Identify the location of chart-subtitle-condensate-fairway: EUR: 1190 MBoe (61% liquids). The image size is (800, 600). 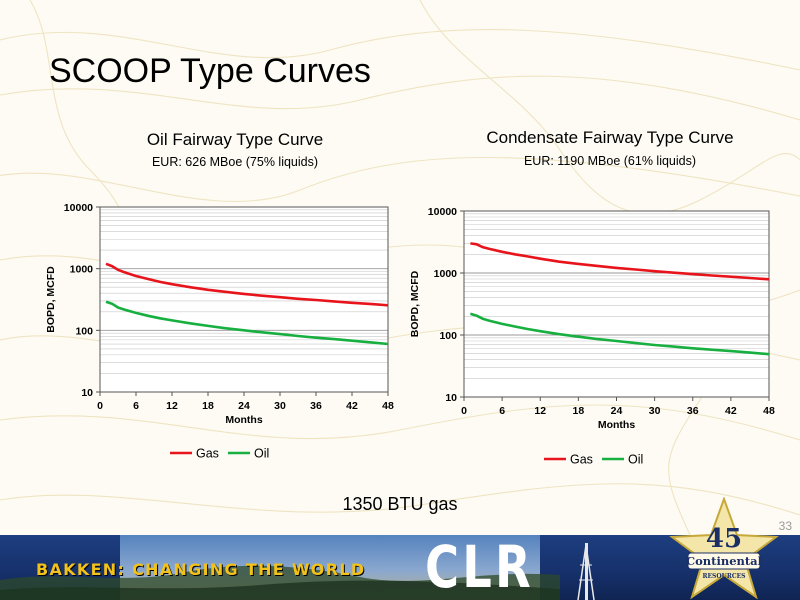
(610, 161).